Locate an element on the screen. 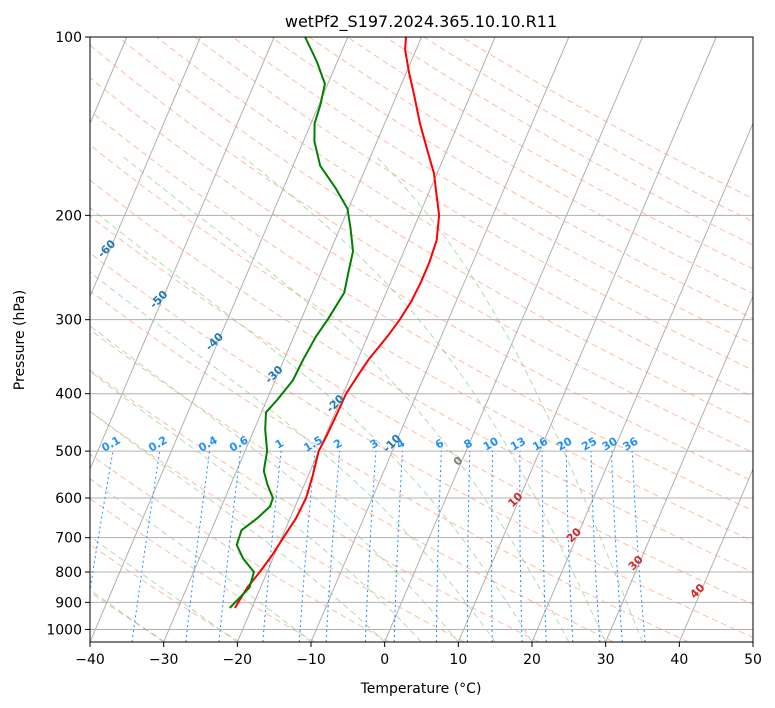  y-tick-label: 1000 is located at coordinates (64, 630).